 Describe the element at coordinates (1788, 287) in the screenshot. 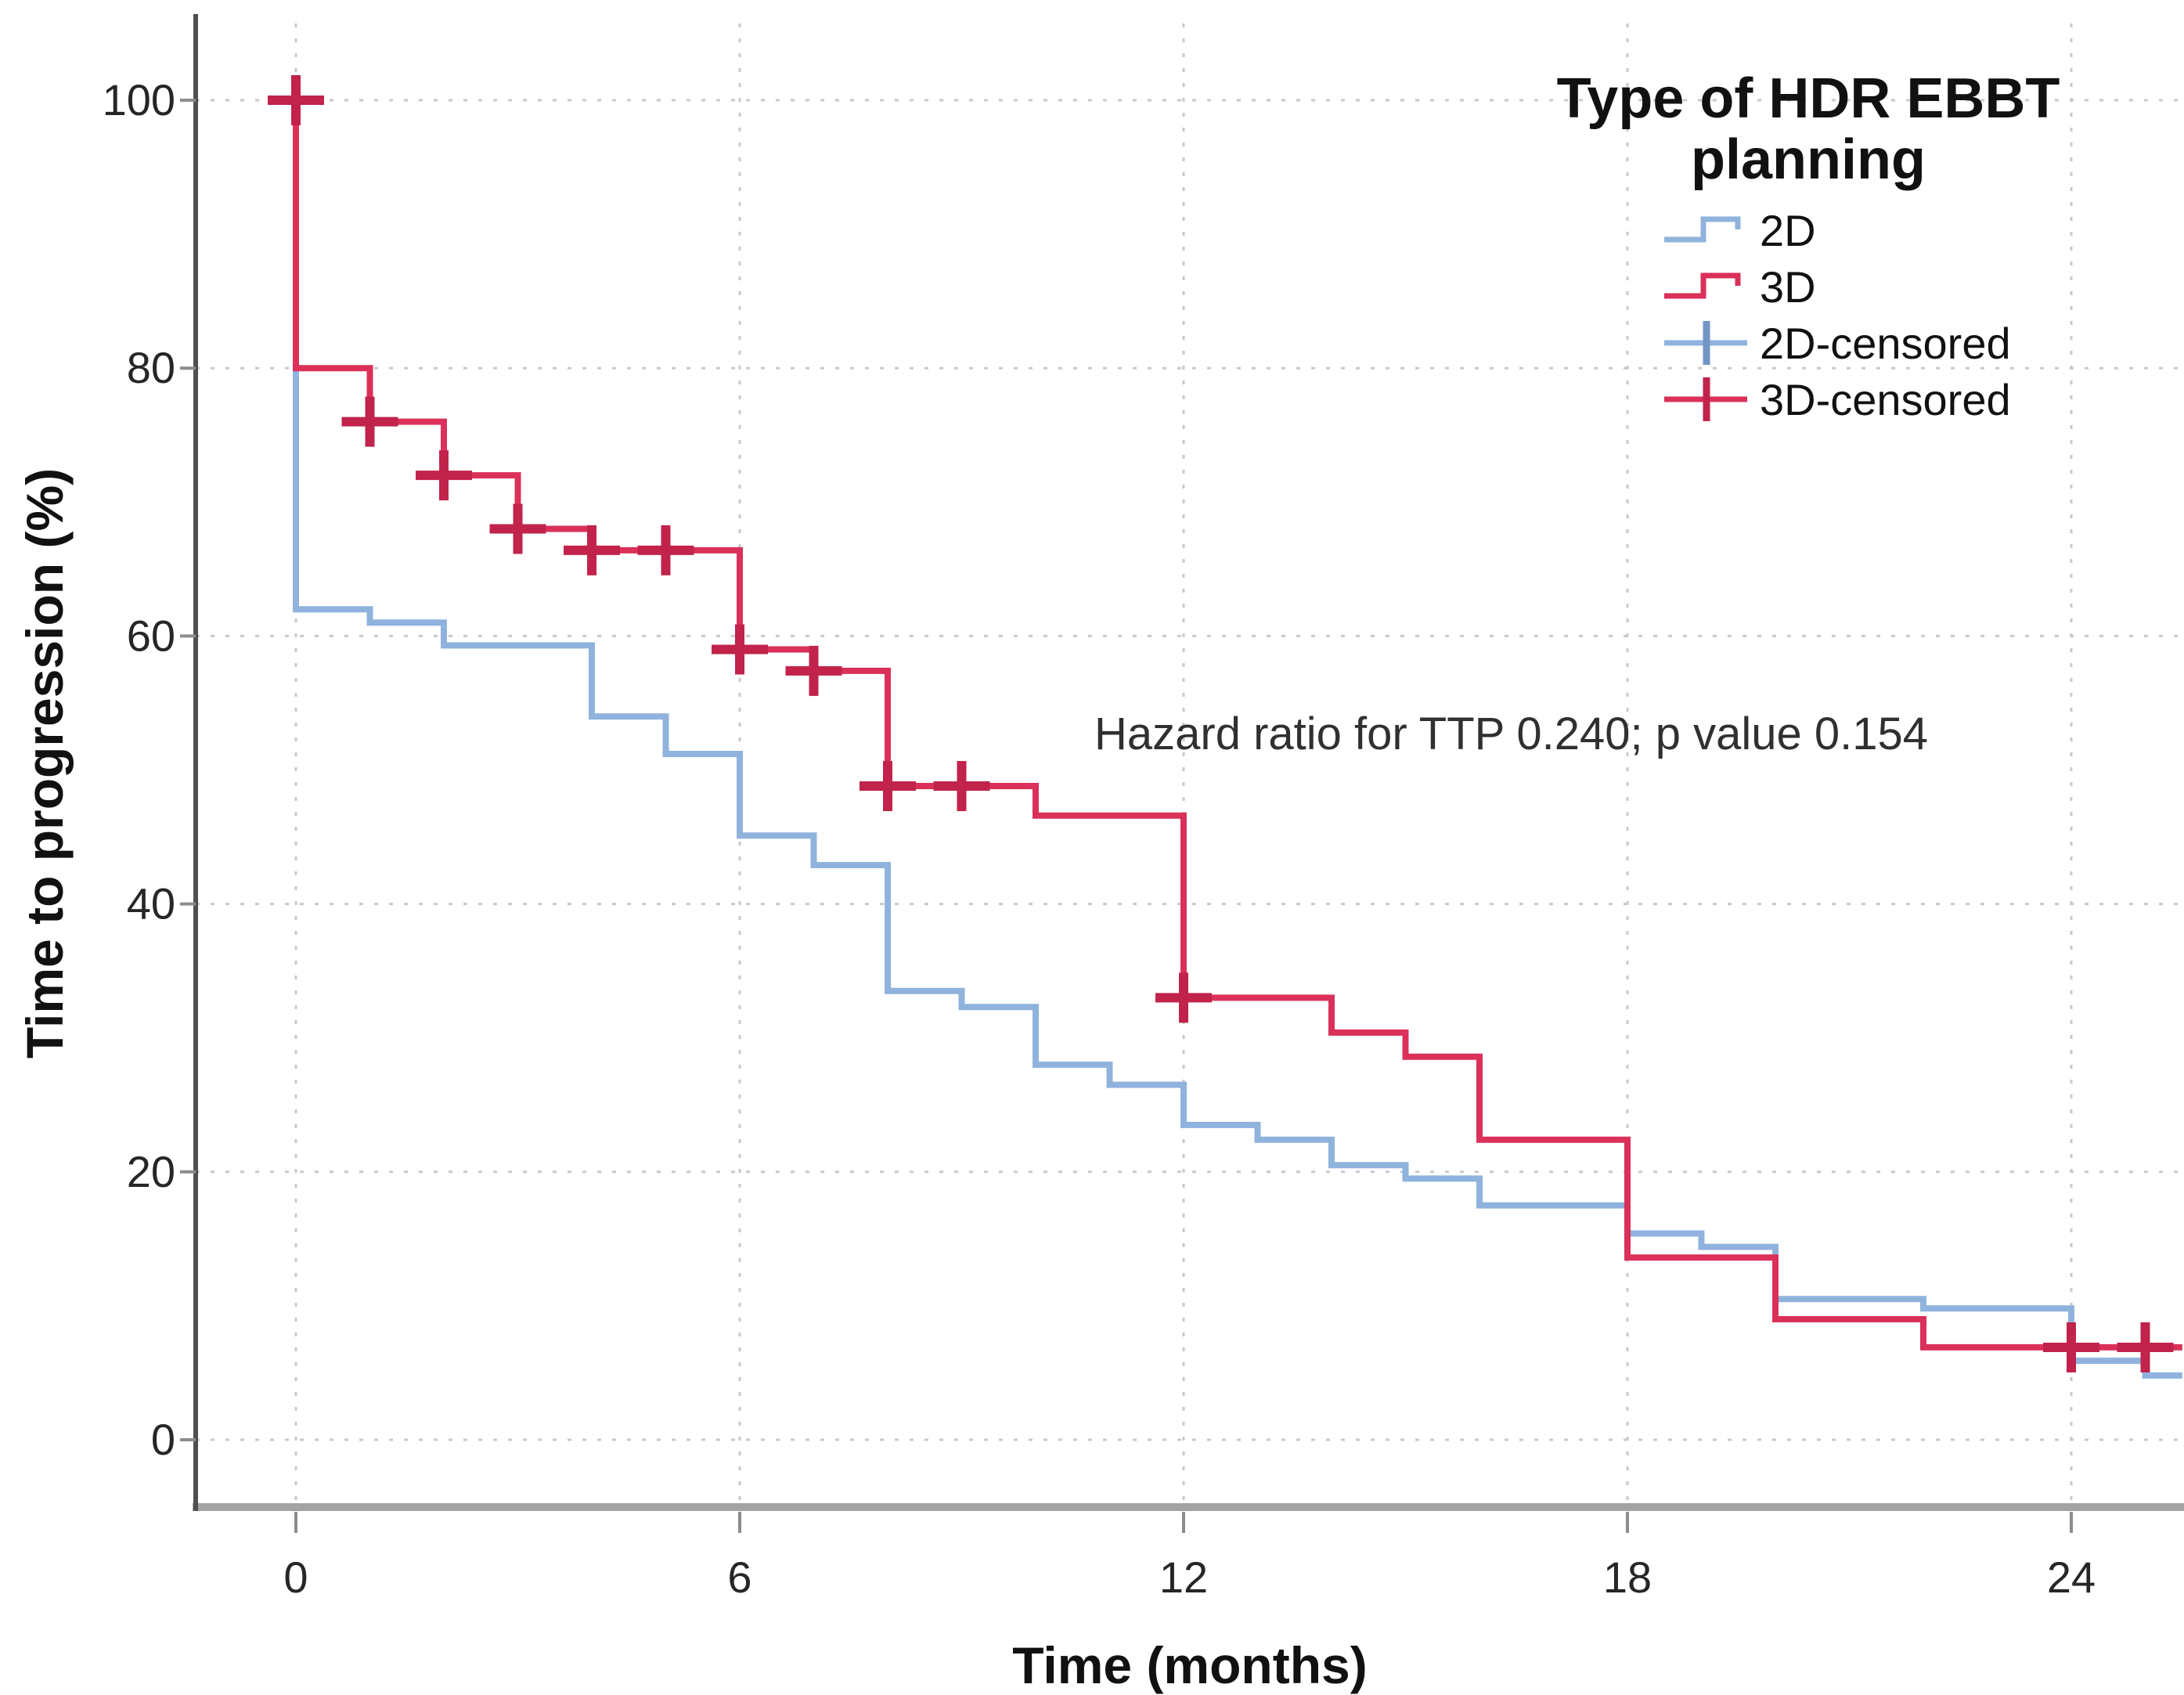

I see `legend-item-label: 3D` at that location.